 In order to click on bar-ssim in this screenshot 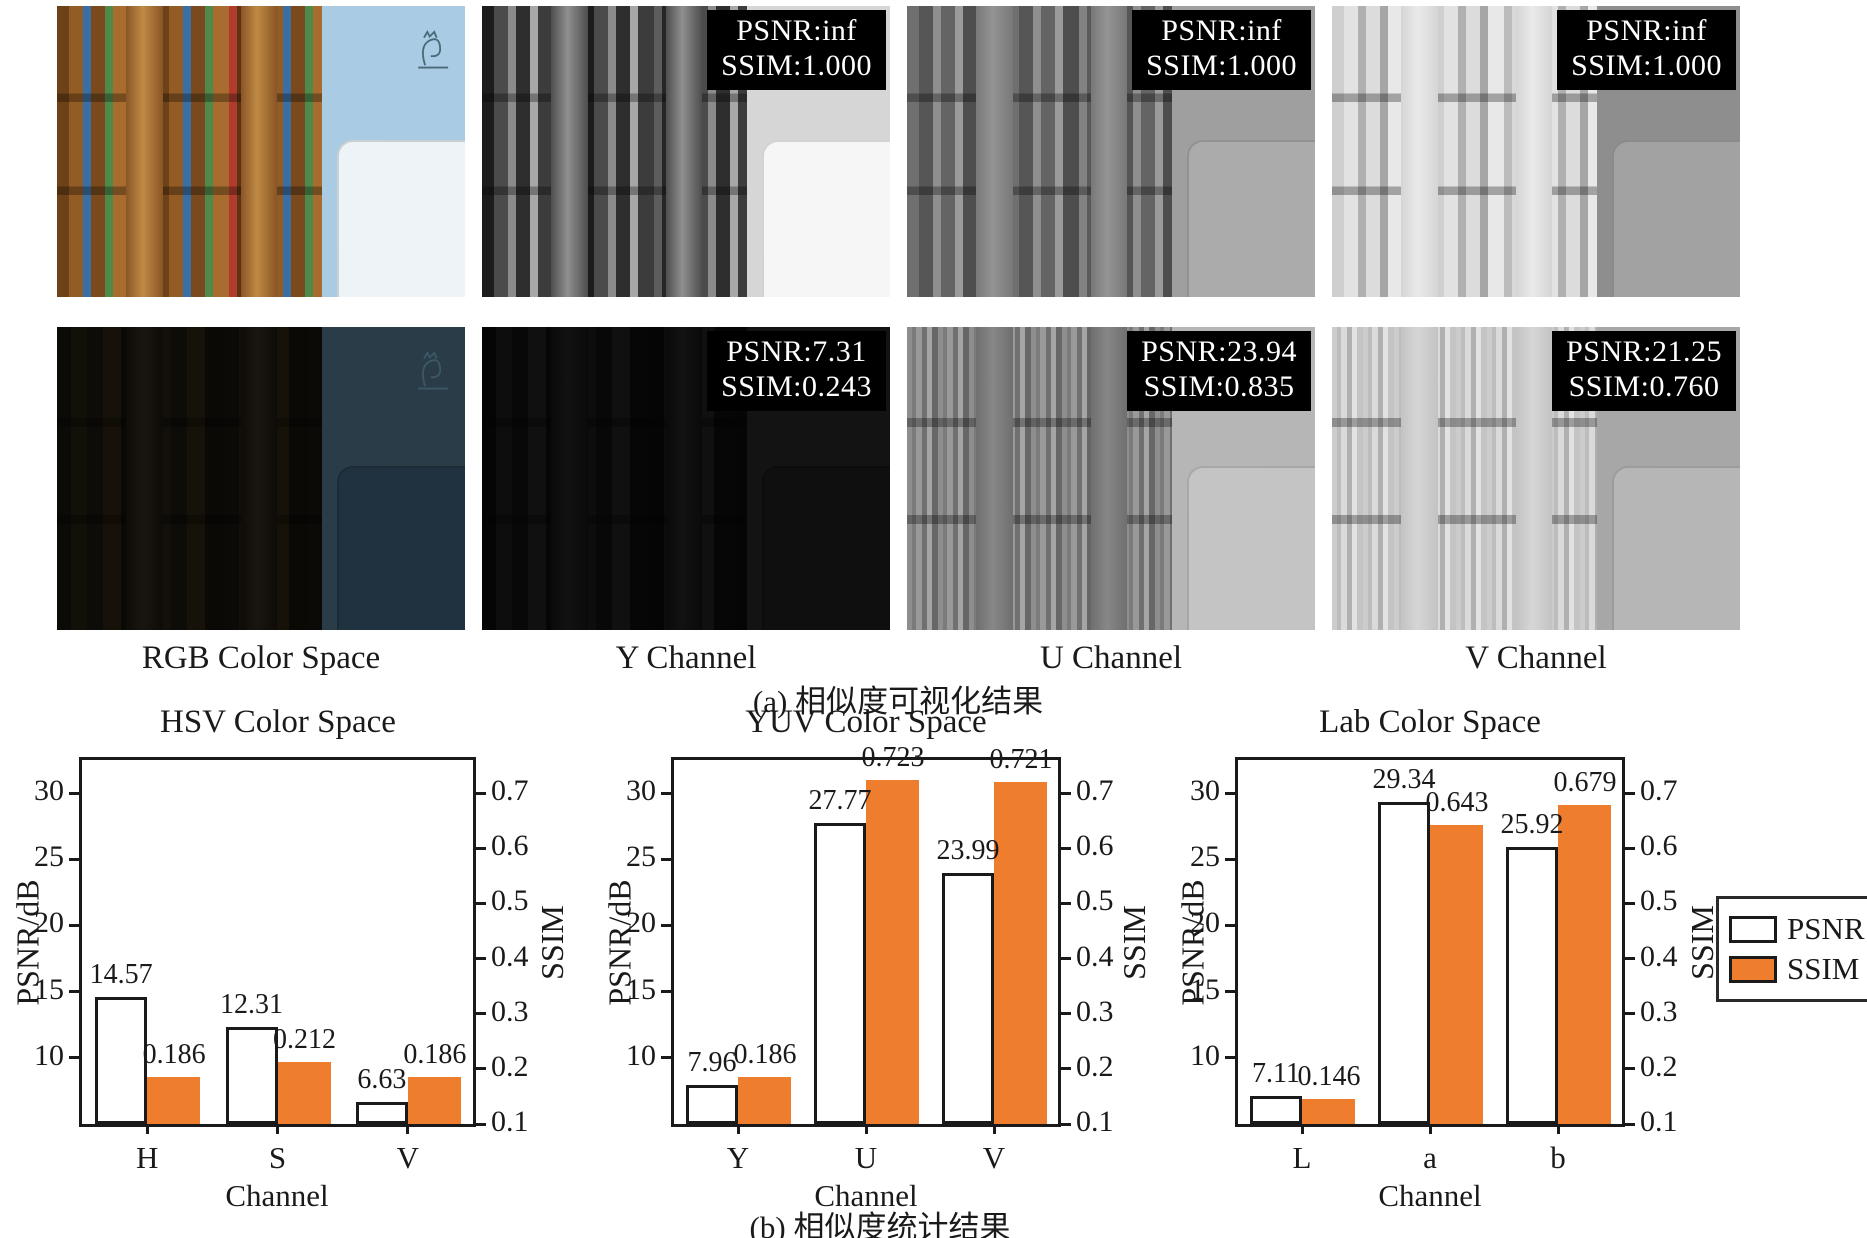, I will do `click(764, 1100)`.